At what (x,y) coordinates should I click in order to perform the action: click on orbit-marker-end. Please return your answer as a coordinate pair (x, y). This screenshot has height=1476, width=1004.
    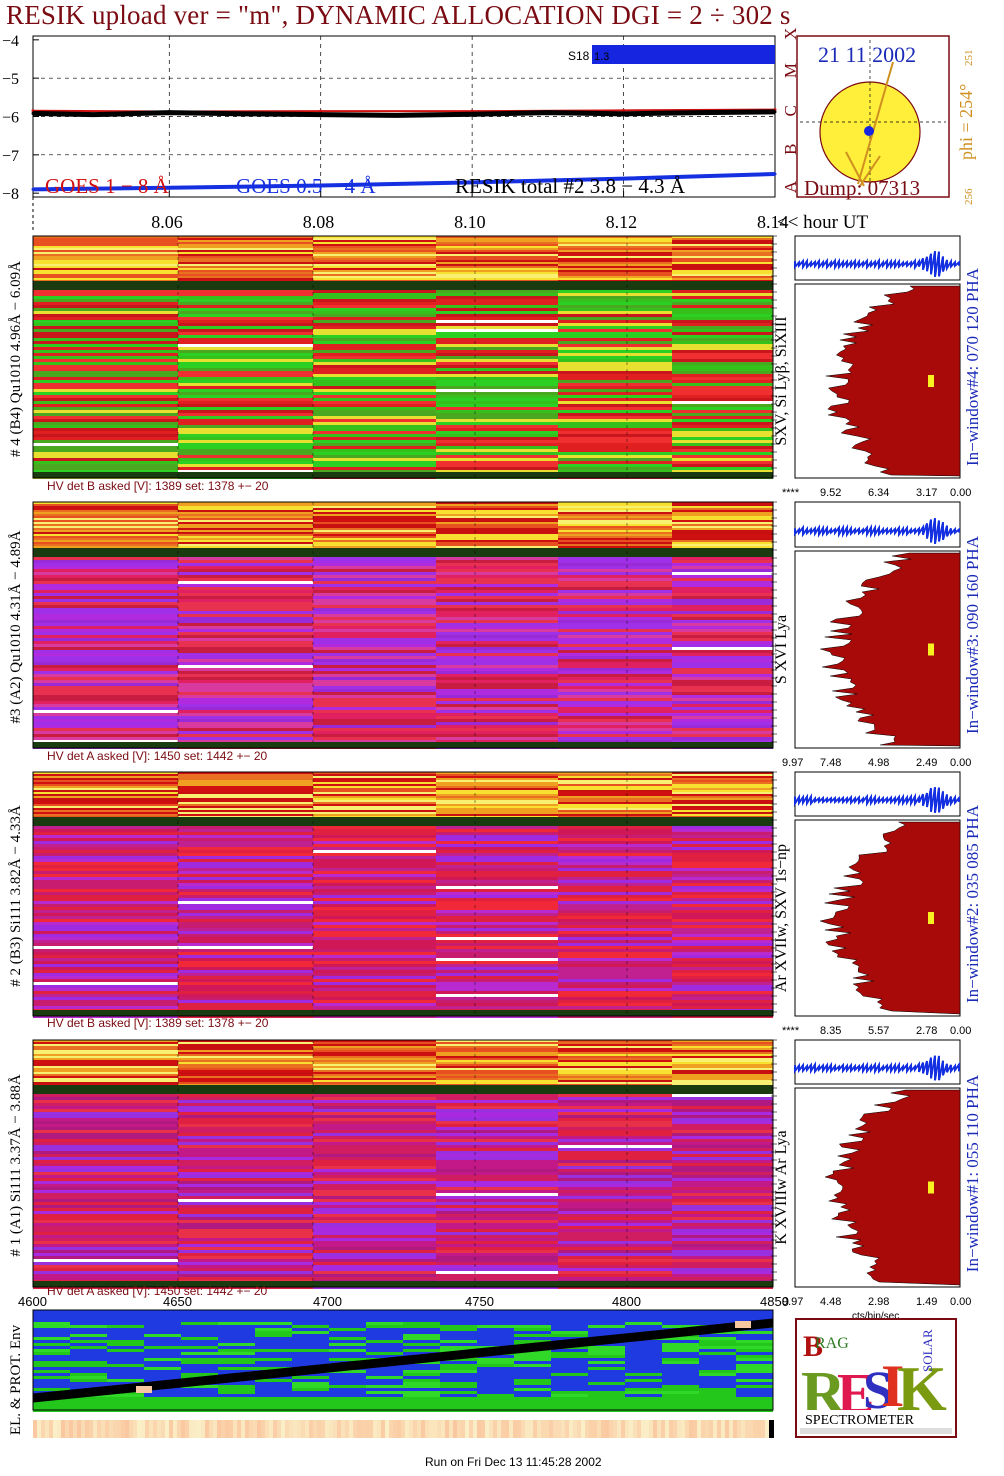
    Looking at the image, I should click on (743, 1324).